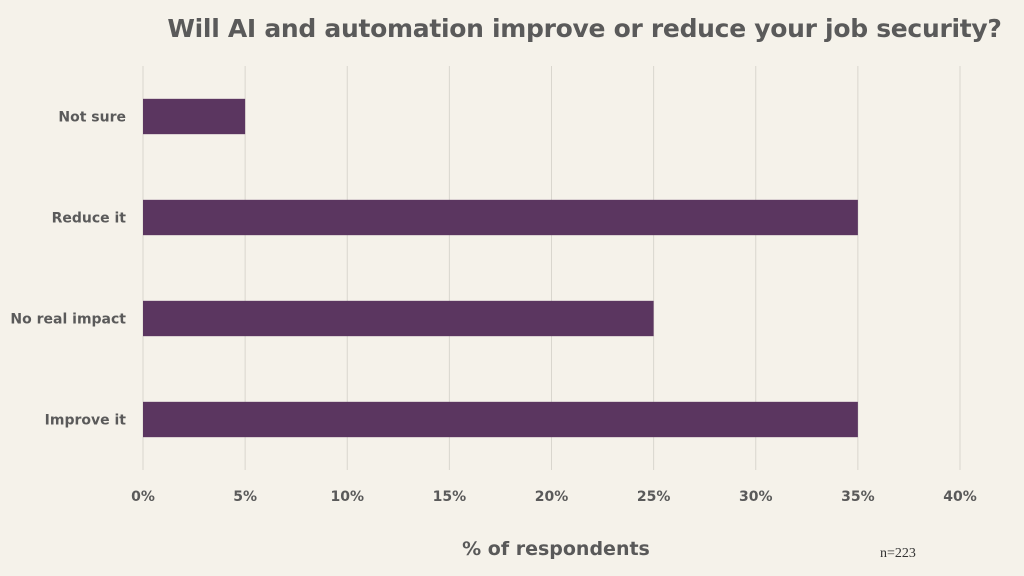 This screenshot has height=576, width=1024. I want to click on x-tick-label: 20%, so click(552, 497).